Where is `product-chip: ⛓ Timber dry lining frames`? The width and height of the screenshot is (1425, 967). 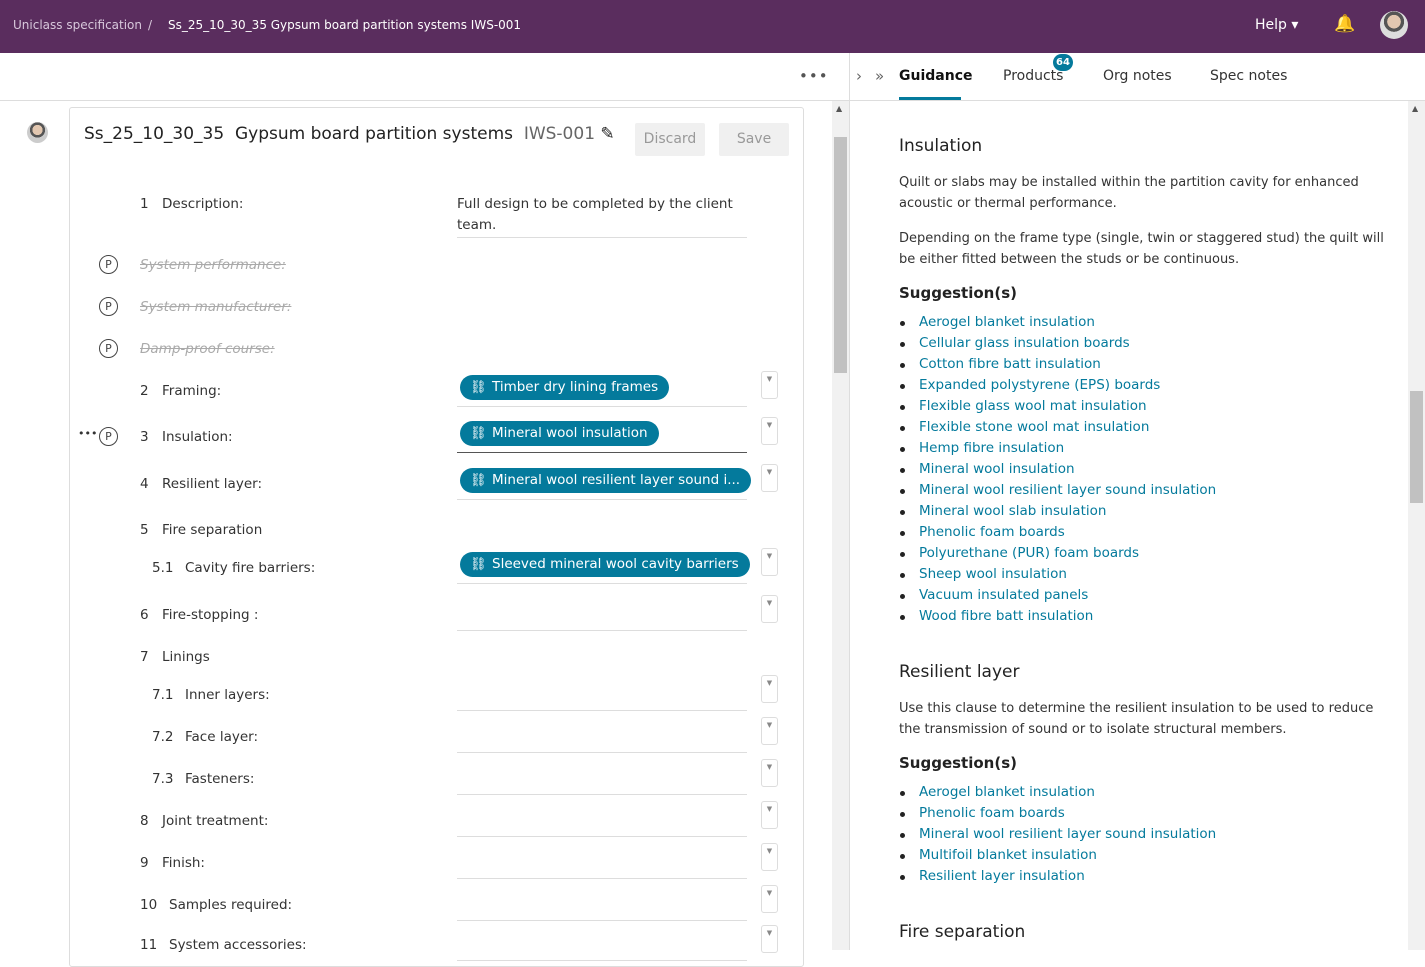
product-chip: ⛓ Timber dry lining frames is located at coordinates (565, 387).